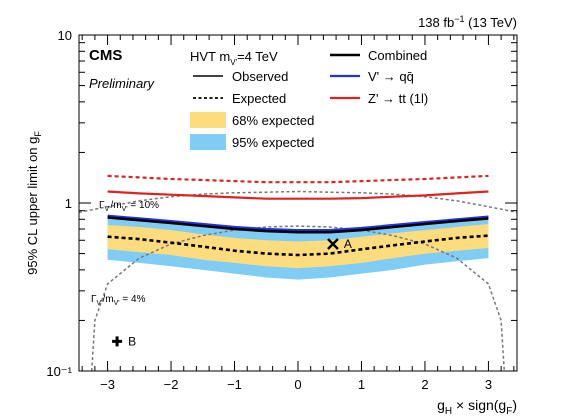  Describe the element at coordinates (129, 206) in the screenshot. I see `contour-label-10pct: ΓV'/mV' = 10%` at that location.